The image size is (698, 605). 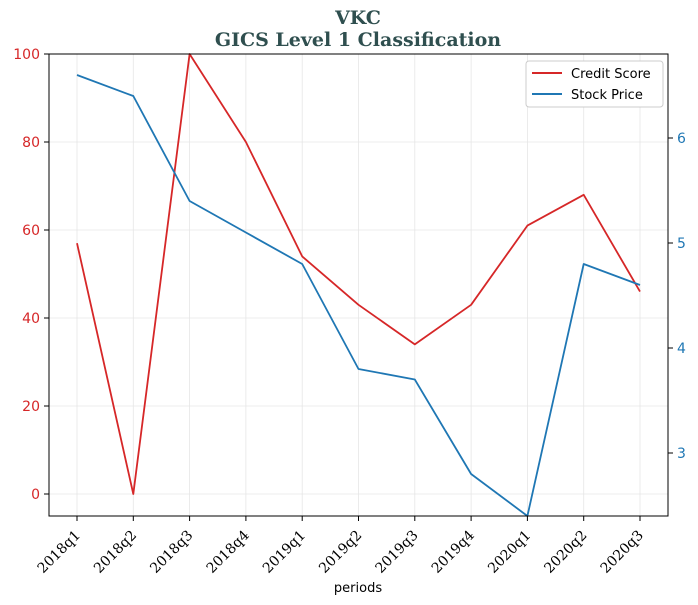 I want to click on left-y-tick-label: 60, so click(x=31, y=231).